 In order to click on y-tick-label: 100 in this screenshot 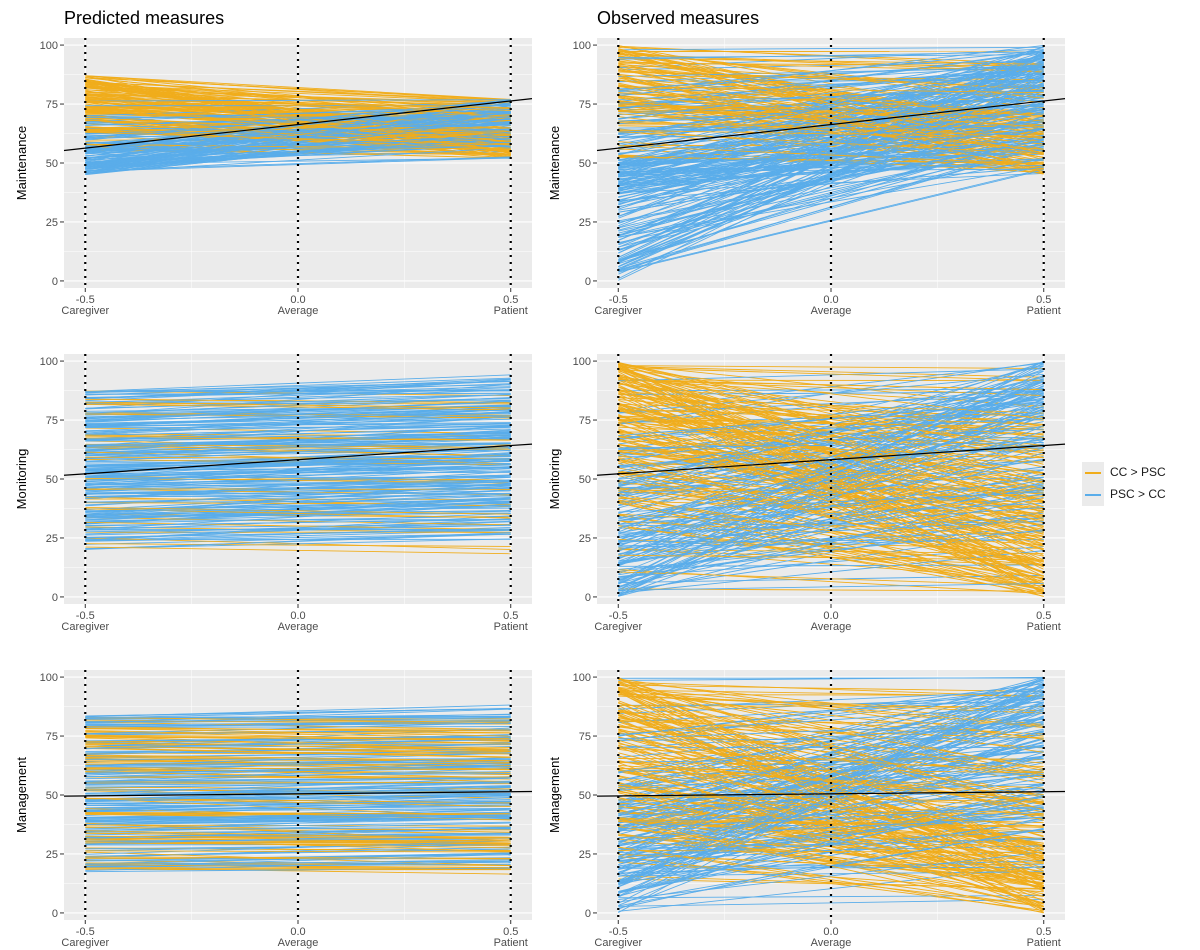, I will do `click(49, 362)`.